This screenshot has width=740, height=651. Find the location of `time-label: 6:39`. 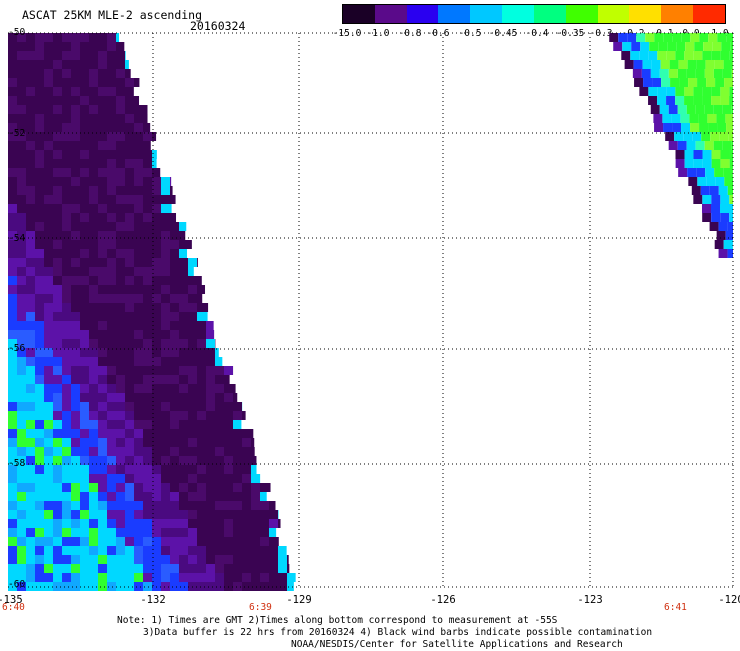

time-label: 6:39 is located at coordinates (260, 607).